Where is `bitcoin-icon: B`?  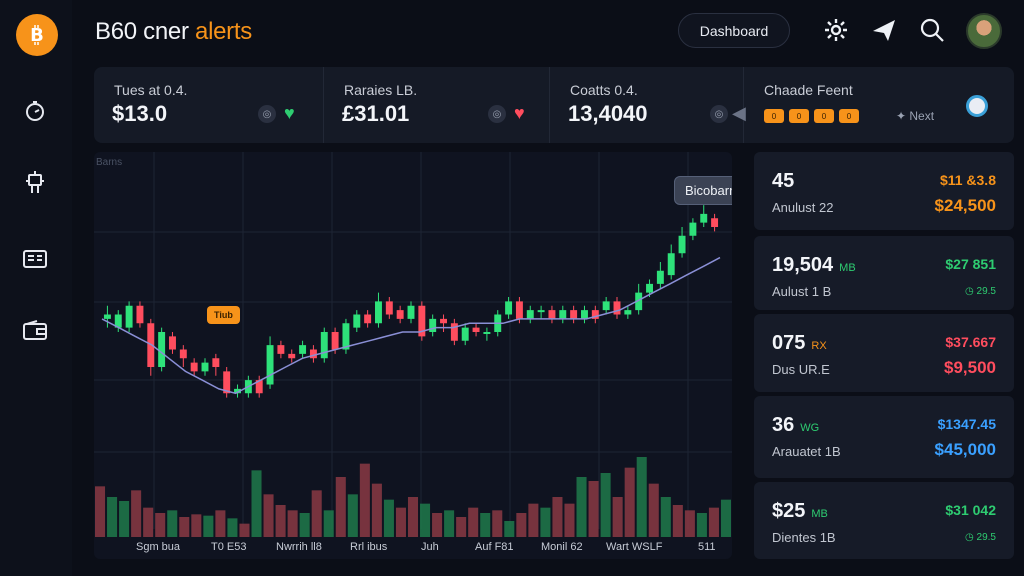
bitcoin-icon: B is located at coordinates (37, 35).